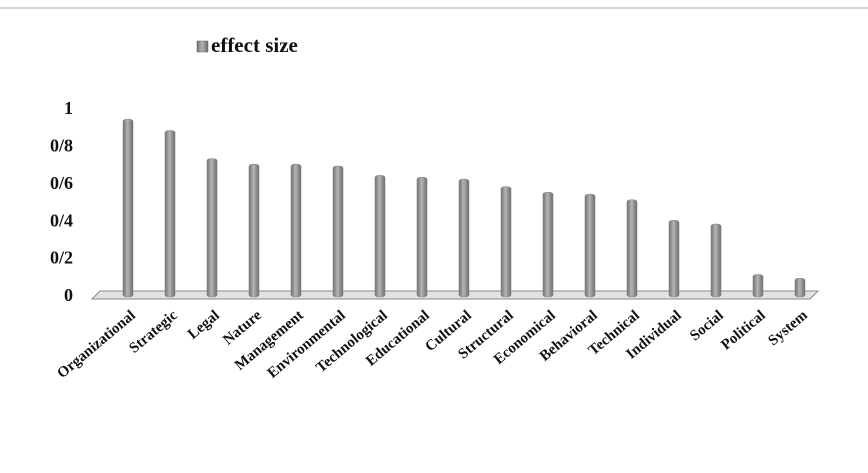 The image size is (868, 473). What do you see at coordinates (202, 46) in the screenshot?
I see `legend-swatch` at bounding box center [202, 46].